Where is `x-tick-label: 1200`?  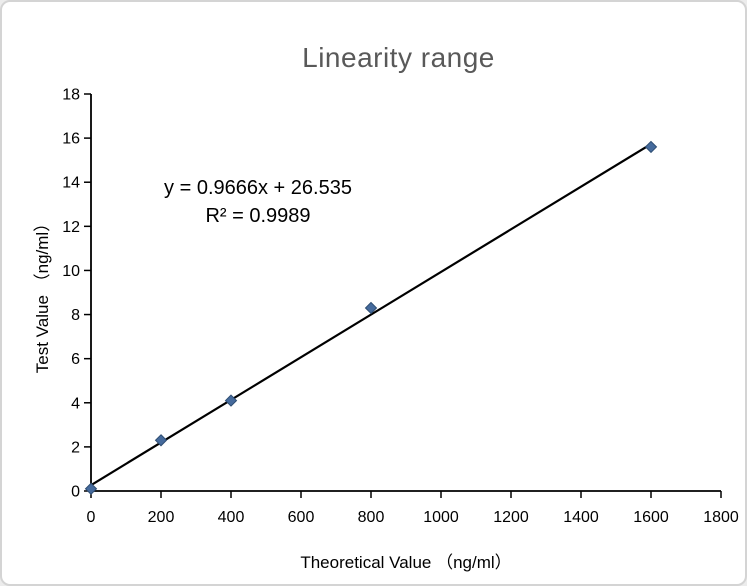
x-tick-label: 1200 is located at coordinates (511, 517).